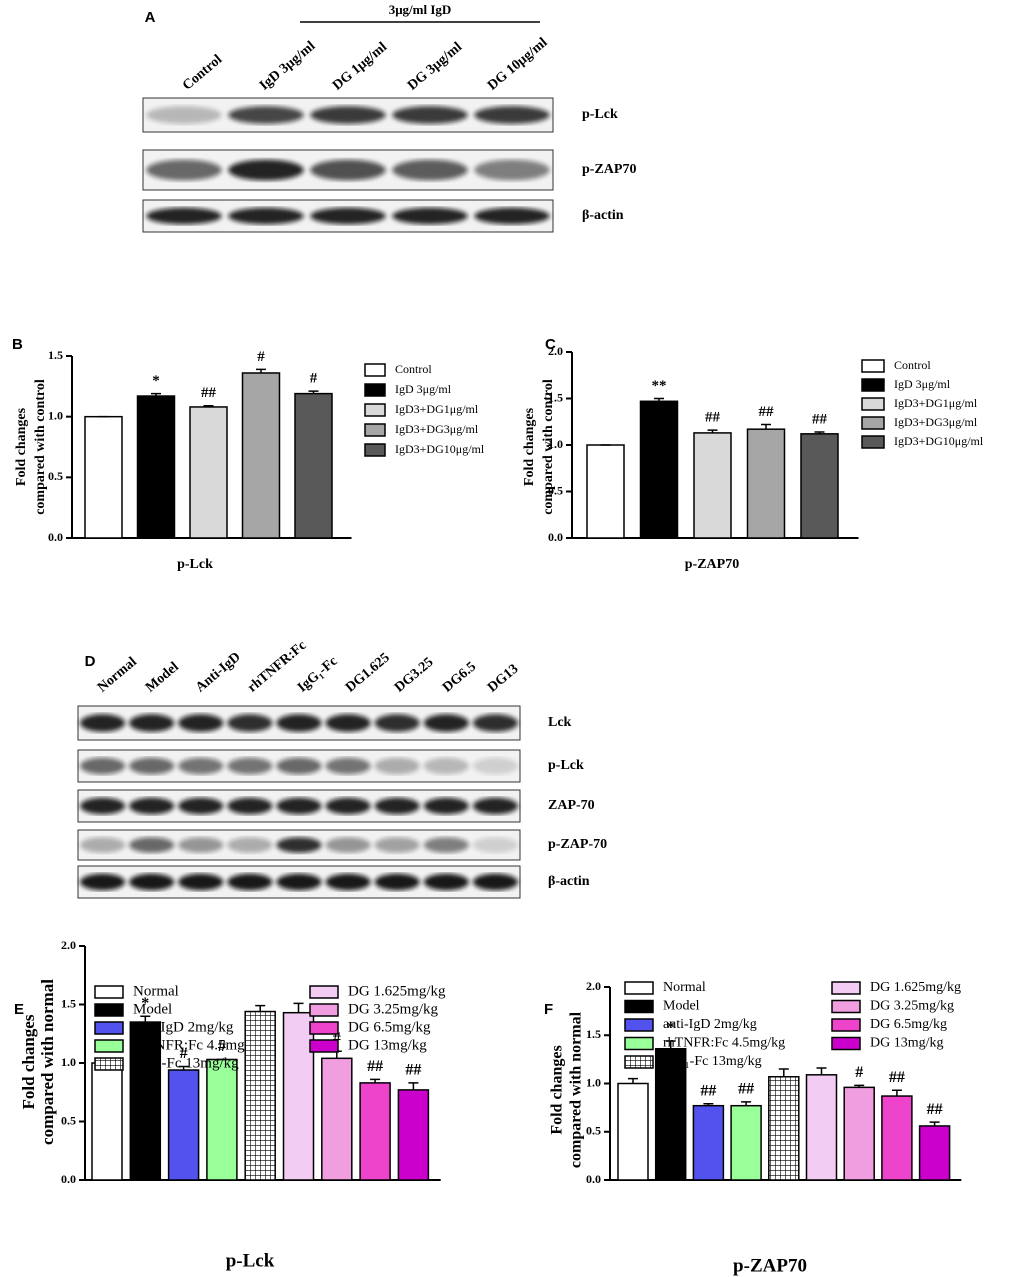 The width and height of the screenshot is (1030, 1277). Describe the element at coordinates (566, 765) in the screenshot. I see `row-label: p-Lck` at that location.